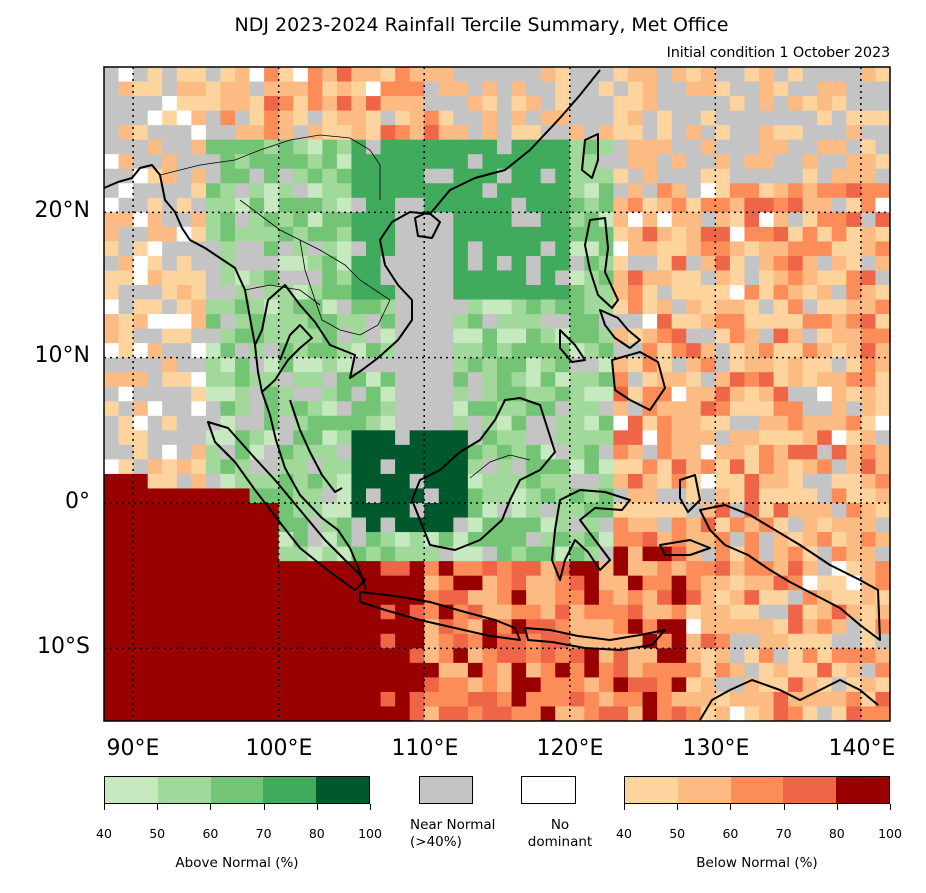  What do you see at coordinates (62, 355) in the screenshot?
I see `lat-label-10n: 10°N` at bounding box center [62, 355].